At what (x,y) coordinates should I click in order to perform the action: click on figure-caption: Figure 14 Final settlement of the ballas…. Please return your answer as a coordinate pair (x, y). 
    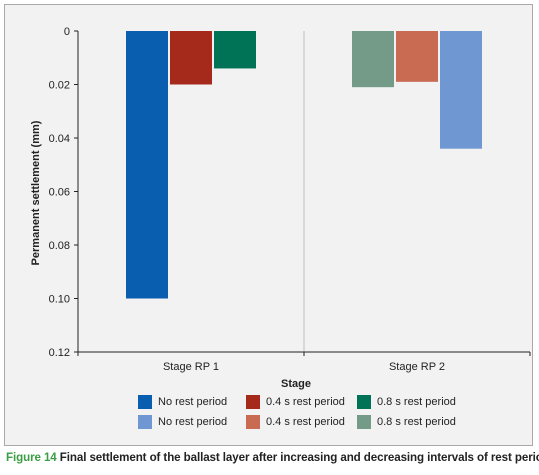
    Looking at the image, I should click on (272, 457).